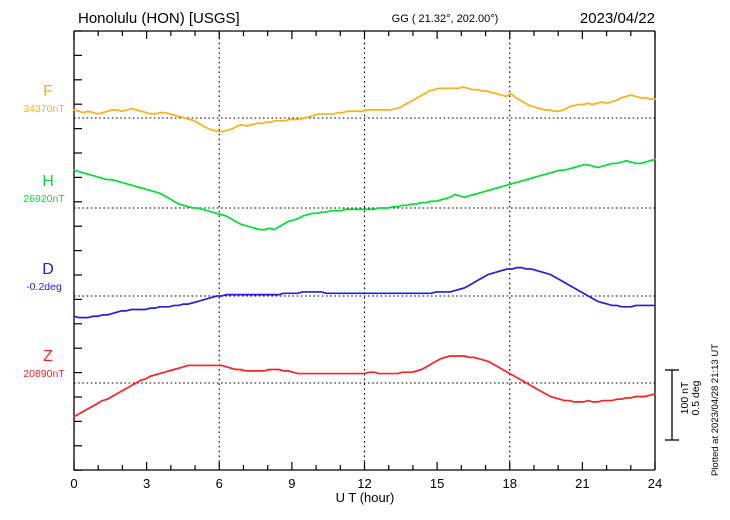  Describe the element at coordinates (617, 18) in the screenshot. I see `observation-date: 2023/04/22` at that location.